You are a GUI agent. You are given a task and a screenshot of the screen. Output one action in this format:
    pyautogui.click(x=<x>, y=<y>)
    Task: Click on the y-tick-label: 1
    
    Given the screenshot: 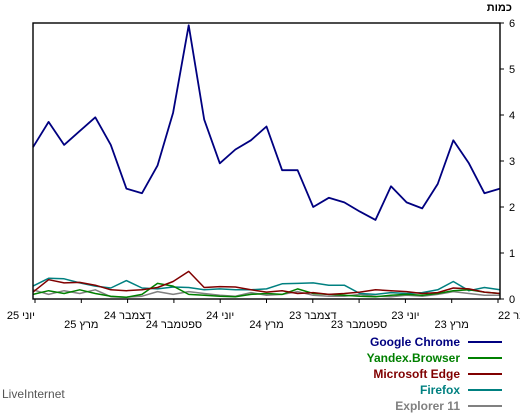 What is the action you would take?
    pyautogui.click(x=512, y=254)
    